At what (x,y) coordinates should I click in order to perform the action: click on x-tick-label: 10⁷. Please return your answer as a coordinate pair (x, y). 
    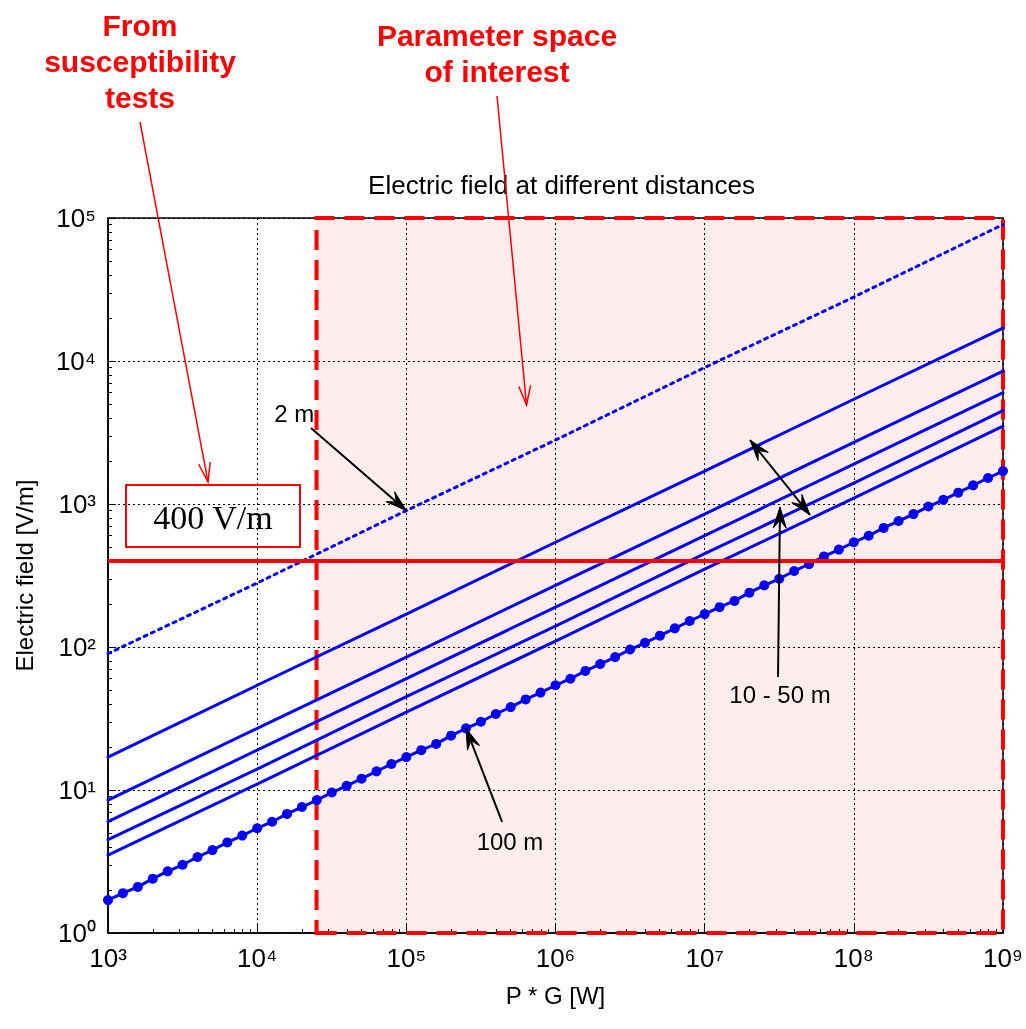
    Looking at the image, I should click on (704, 958).